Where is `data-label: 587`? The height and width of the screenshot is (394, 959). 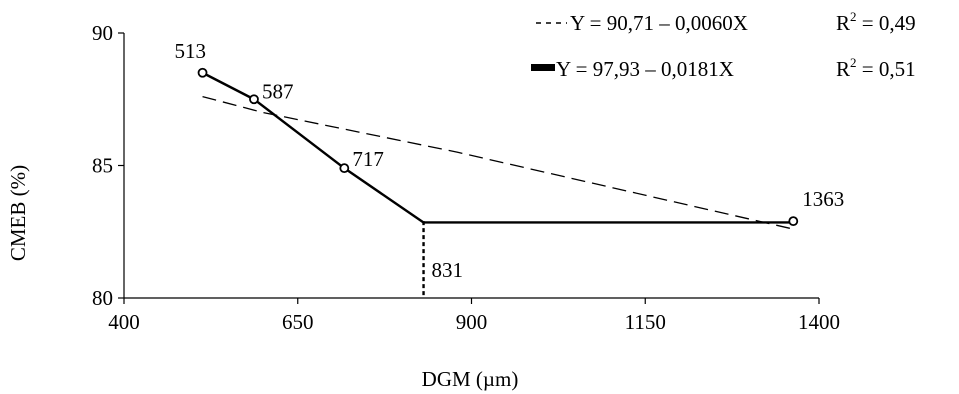 data-label: 587 is located at coordinates (278, 91).